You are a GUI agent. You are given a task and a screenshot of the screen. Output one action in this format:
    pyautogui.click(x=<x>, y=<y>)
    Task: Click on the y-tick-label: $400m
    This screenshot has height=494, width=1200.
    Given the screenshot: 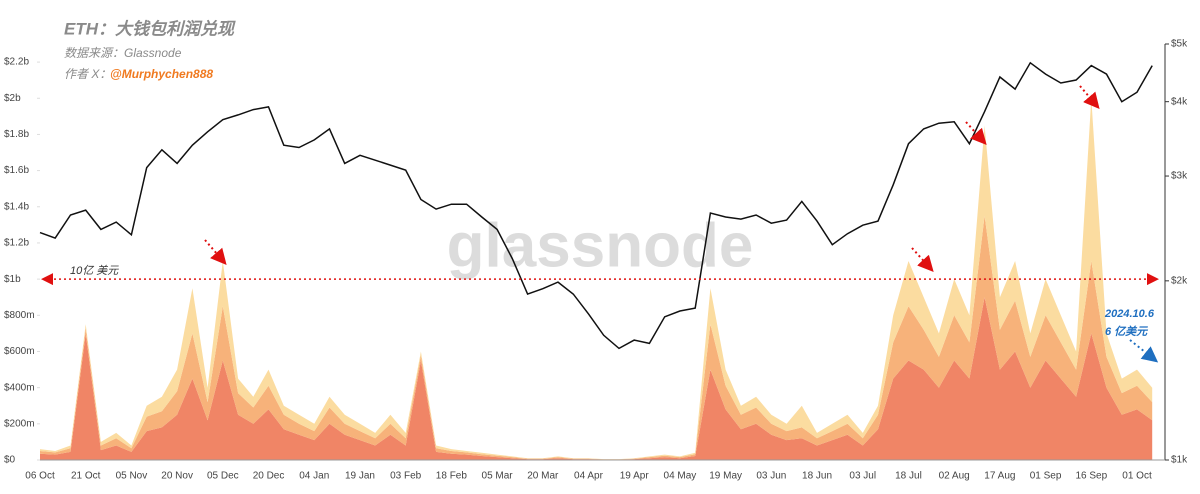 What is the action you would take?
    pyautogui.click(x=19, y=387)
    